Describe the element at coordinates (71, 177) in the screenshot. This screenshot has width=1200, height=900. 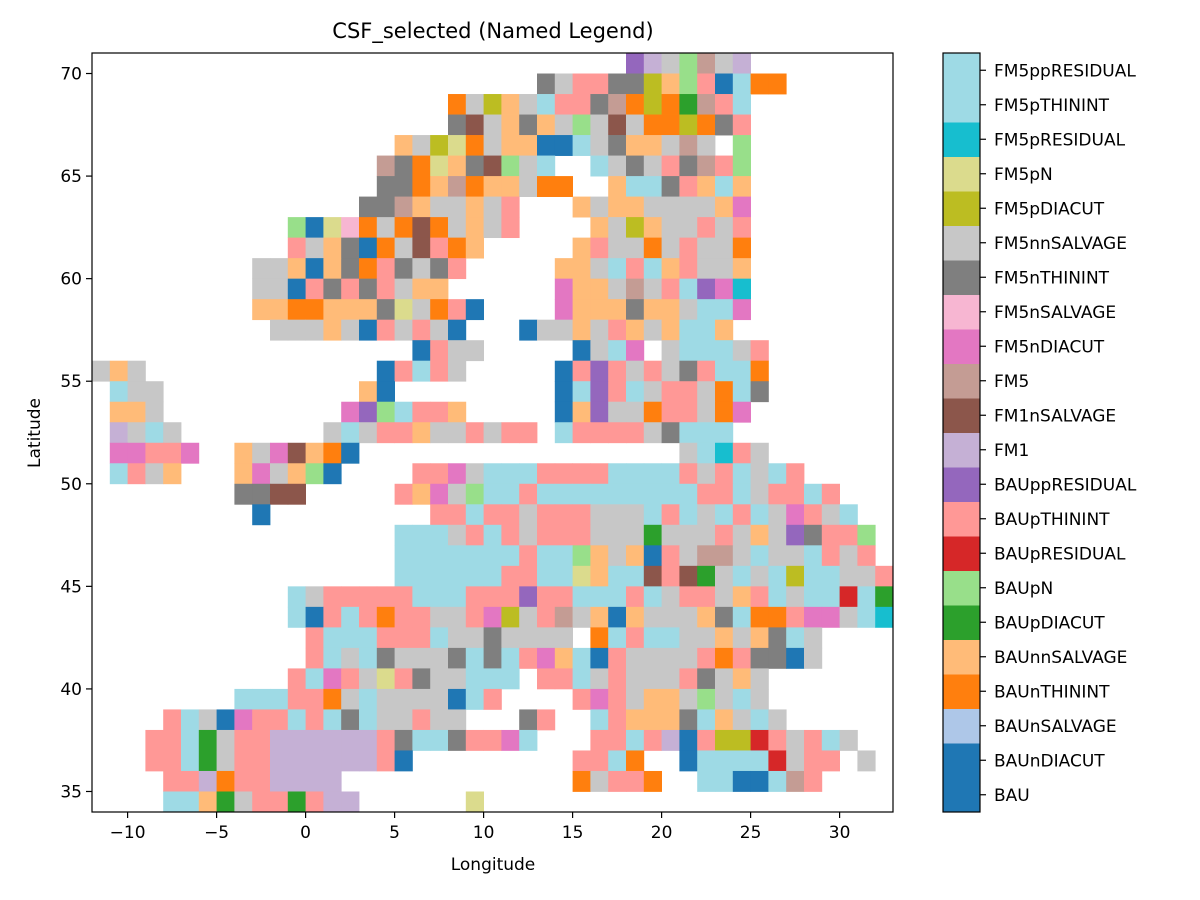
I see `y-tick-label: 65` at that location.